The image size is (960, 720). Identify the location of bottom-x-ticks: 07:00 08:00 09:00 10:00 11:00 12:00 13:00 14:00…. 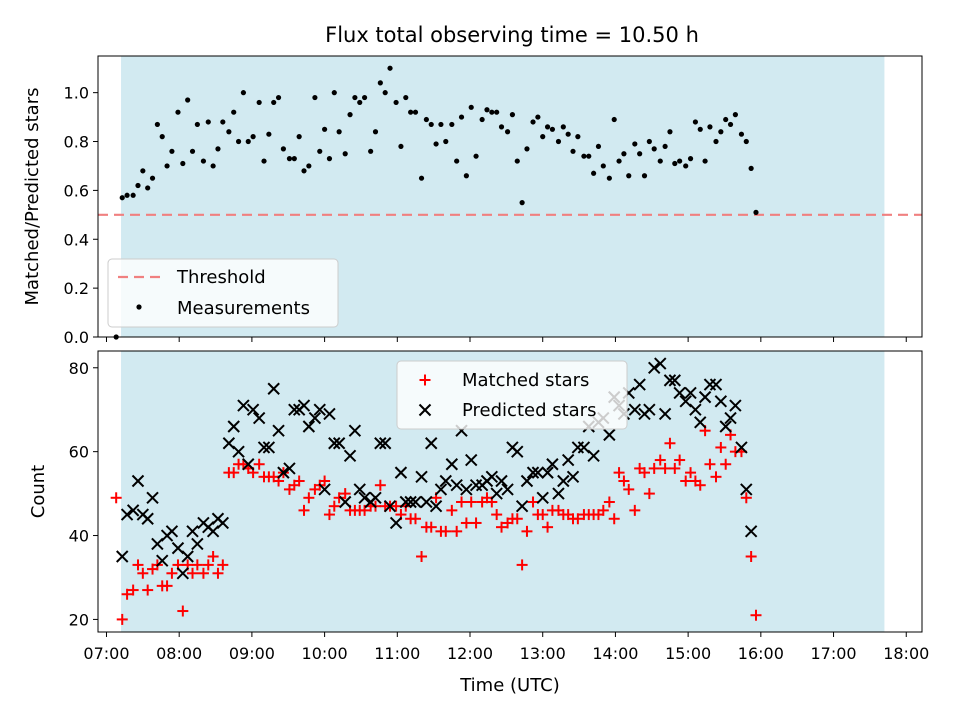
(506, 647).